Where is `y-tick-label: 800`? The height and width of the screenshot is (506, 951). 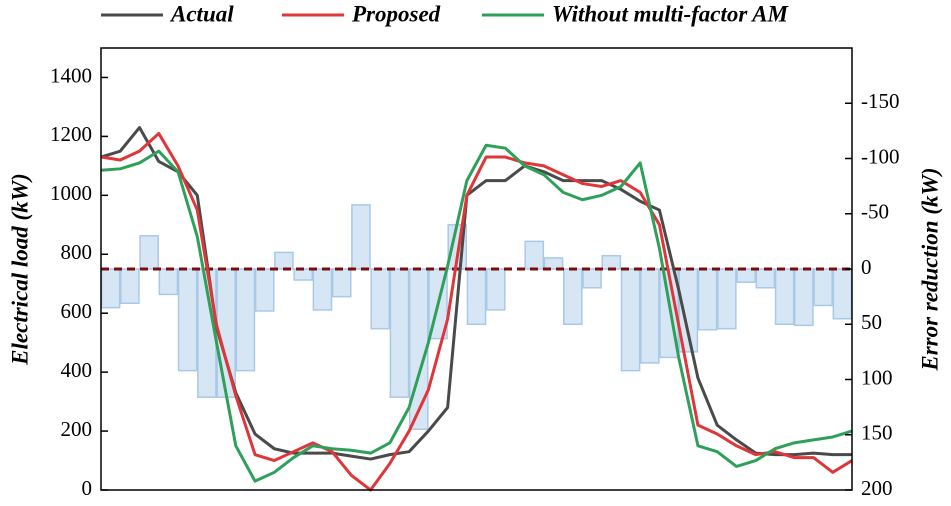 y-tick-label: 800 is located at coordinates (77, 252).